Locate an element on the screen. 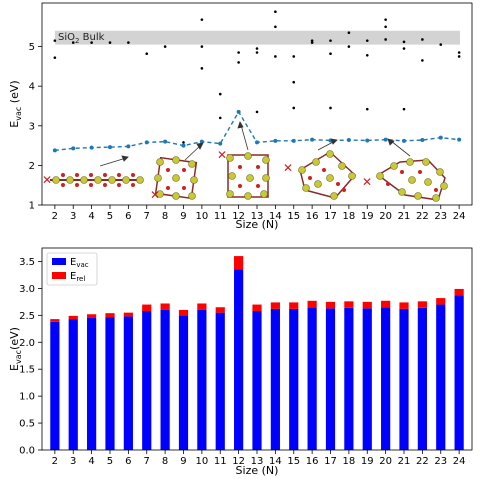 The height and width of the screenshot is (482, 485). top-lowest-points is located at coordinates (257, 131).